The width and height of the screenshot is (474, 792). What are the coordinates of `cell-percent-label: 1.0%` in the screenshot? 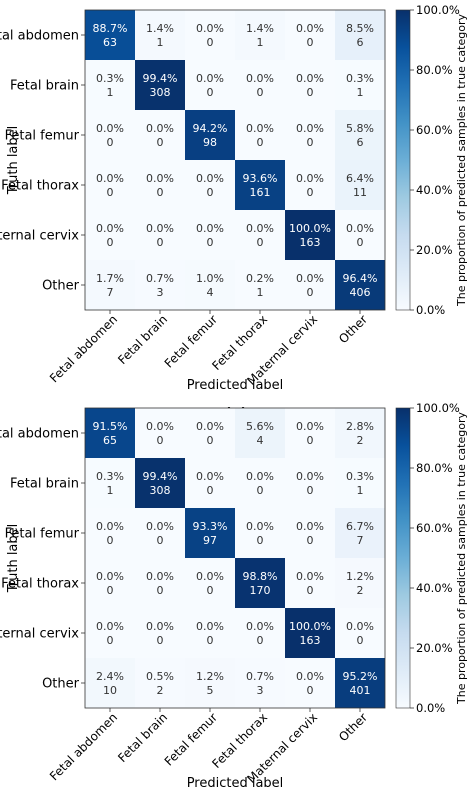 It's located at (210, 278).